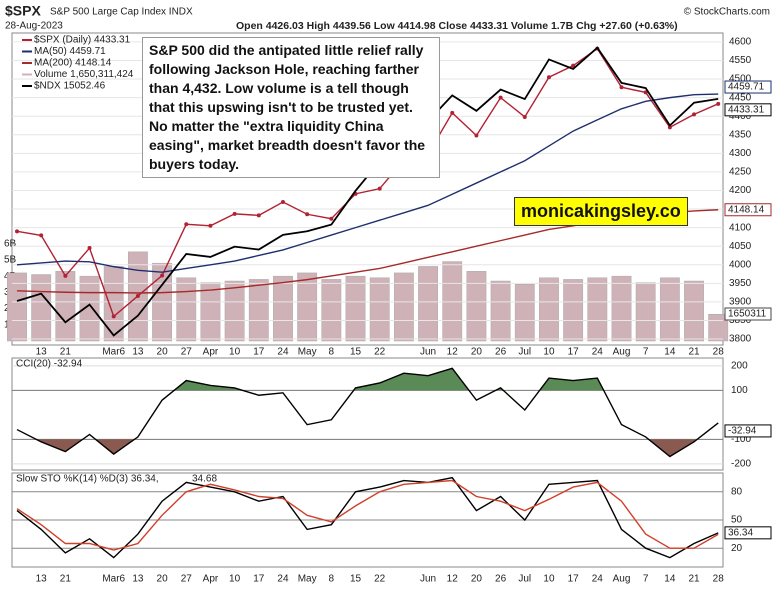  I want to click on x-tick-label: 26, so click(501, 352).